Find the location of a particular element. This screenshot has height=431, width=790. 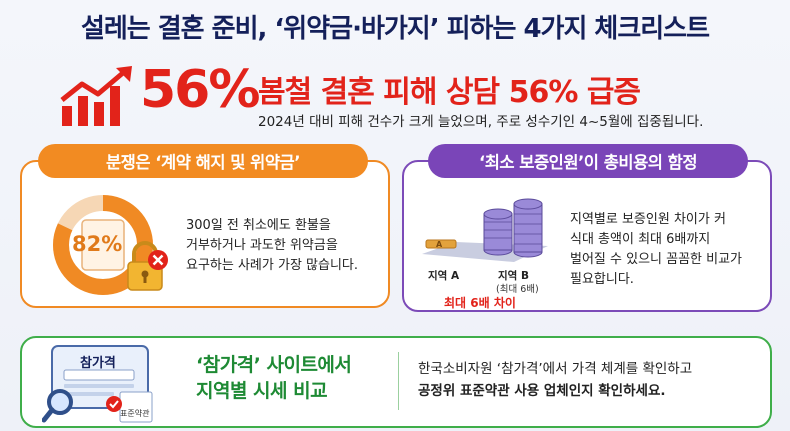

screen-title: 참가격 is located at coordinates (98, 363).